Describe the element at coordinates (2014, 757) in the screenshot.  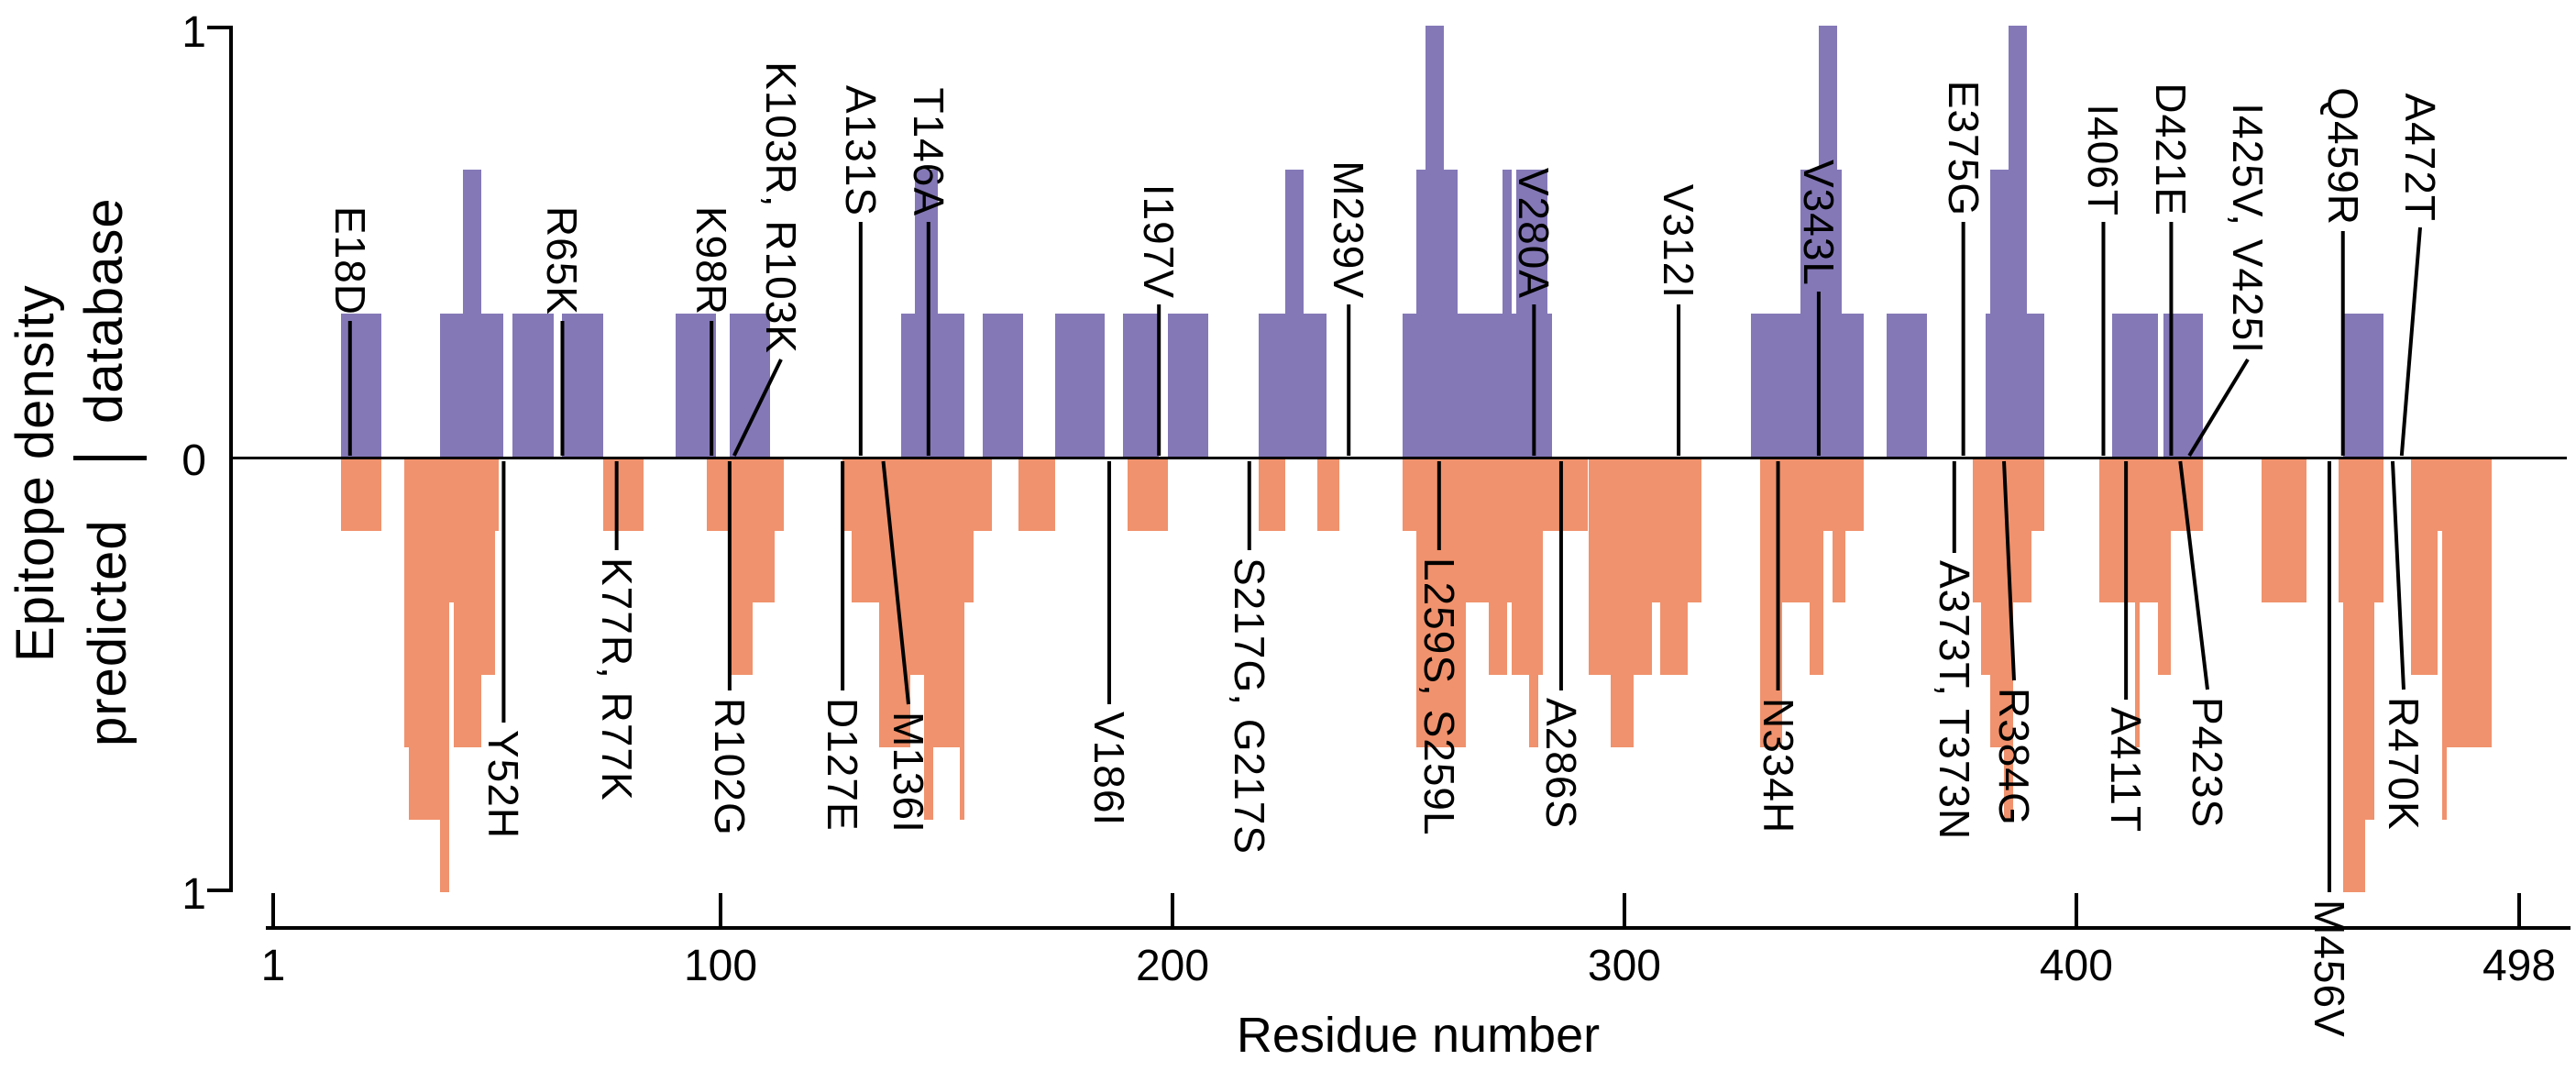
I see `mutation-label-bottom: R384G` at that location.